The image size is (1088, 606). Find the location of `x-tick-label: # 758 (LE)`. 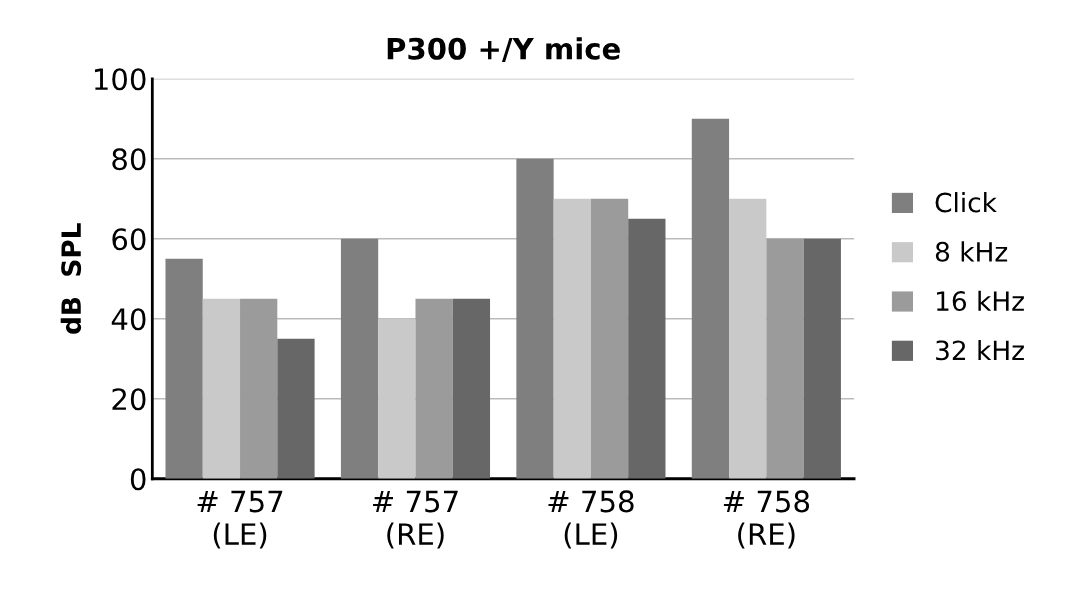

x-tick-label: # 758 (LE) is located at coordinates (591, 519).